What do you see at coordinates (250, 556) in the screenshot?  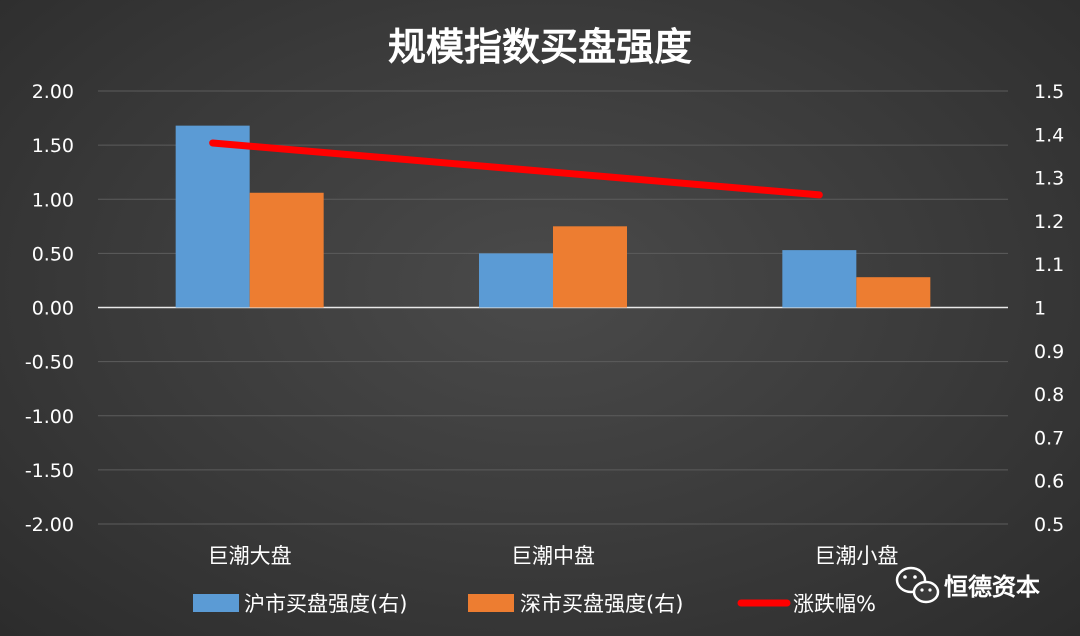 I see `category-label: 巨潮大盘` at bounding box center [250, 556].